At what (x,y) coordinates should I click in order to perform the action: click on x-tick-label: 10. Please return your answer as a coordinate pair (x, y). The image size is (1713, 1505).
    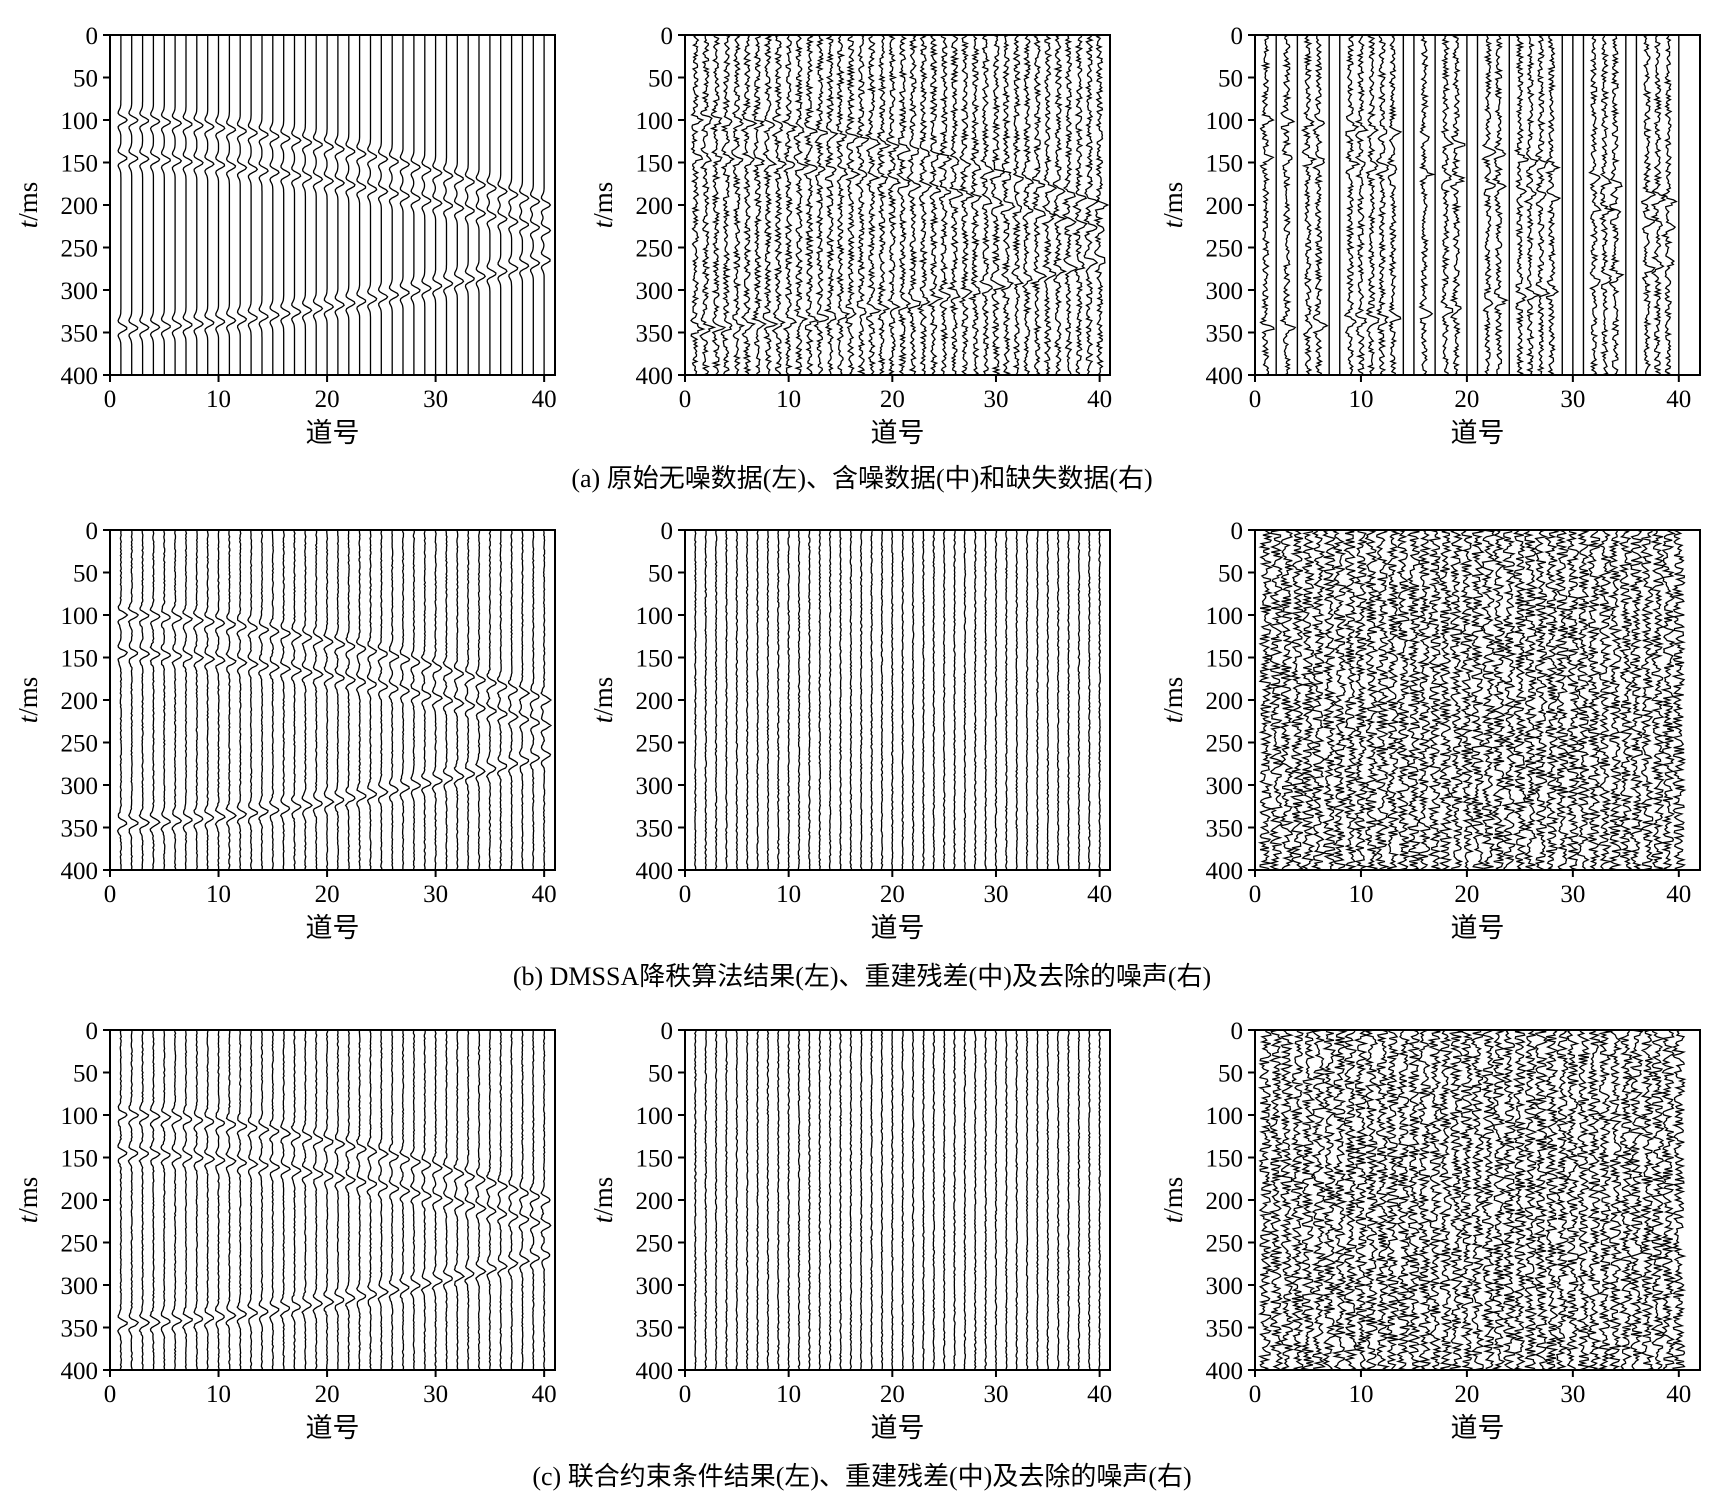
    Looking at the image, I should click on (1360, 894).